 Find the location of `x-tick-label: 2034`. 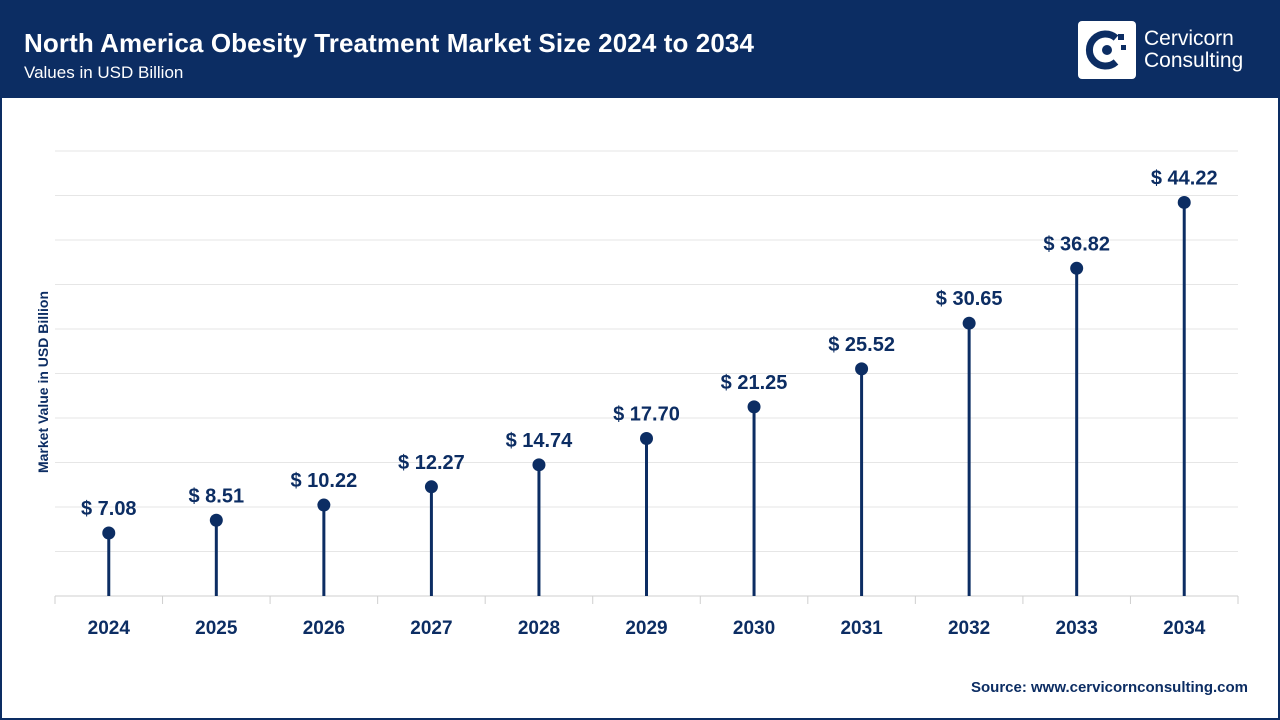

x-tick-label: 2034 is located at coordinates (1184, 628).